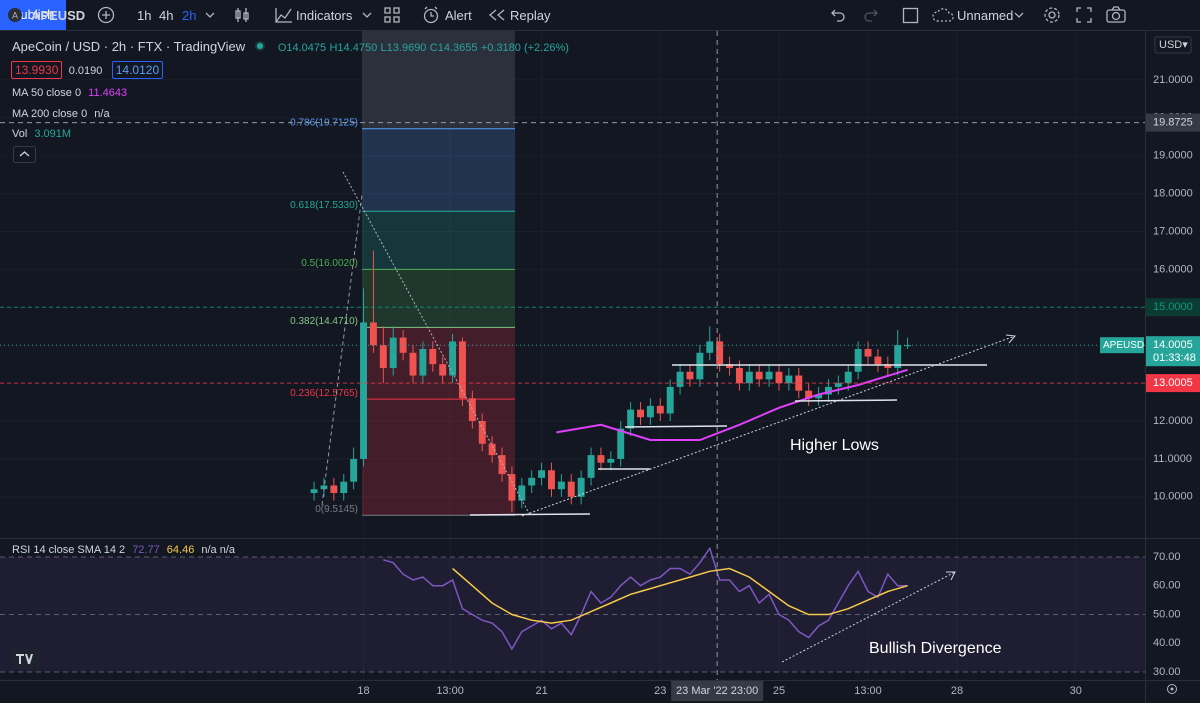 This screenshot has height=703, width=1200. Describe the element at coordinates (367, 15) in the screenshot. I see `indicators-menu` at that location.